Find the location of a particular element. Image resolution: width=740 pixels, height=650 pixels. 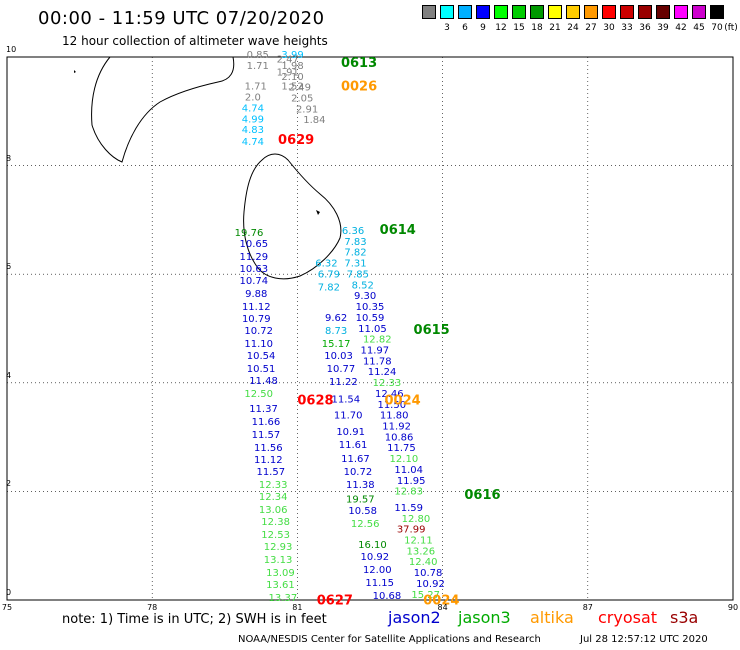

wave-height-value: 4.74 is located at coordinates (253, 142).